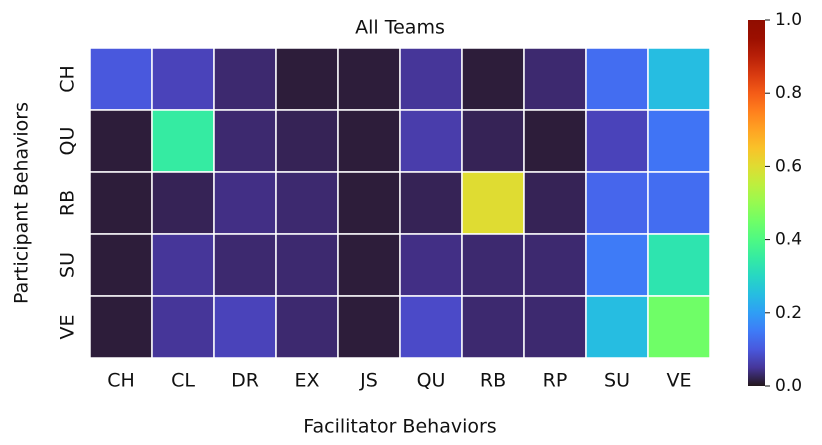 Image resolution: width=822 pixels, height=445 pixels. Describe the element at coordinates (22, 203) in the screenshot. I see `y-axis-title: Participant Behaviors` at that location.